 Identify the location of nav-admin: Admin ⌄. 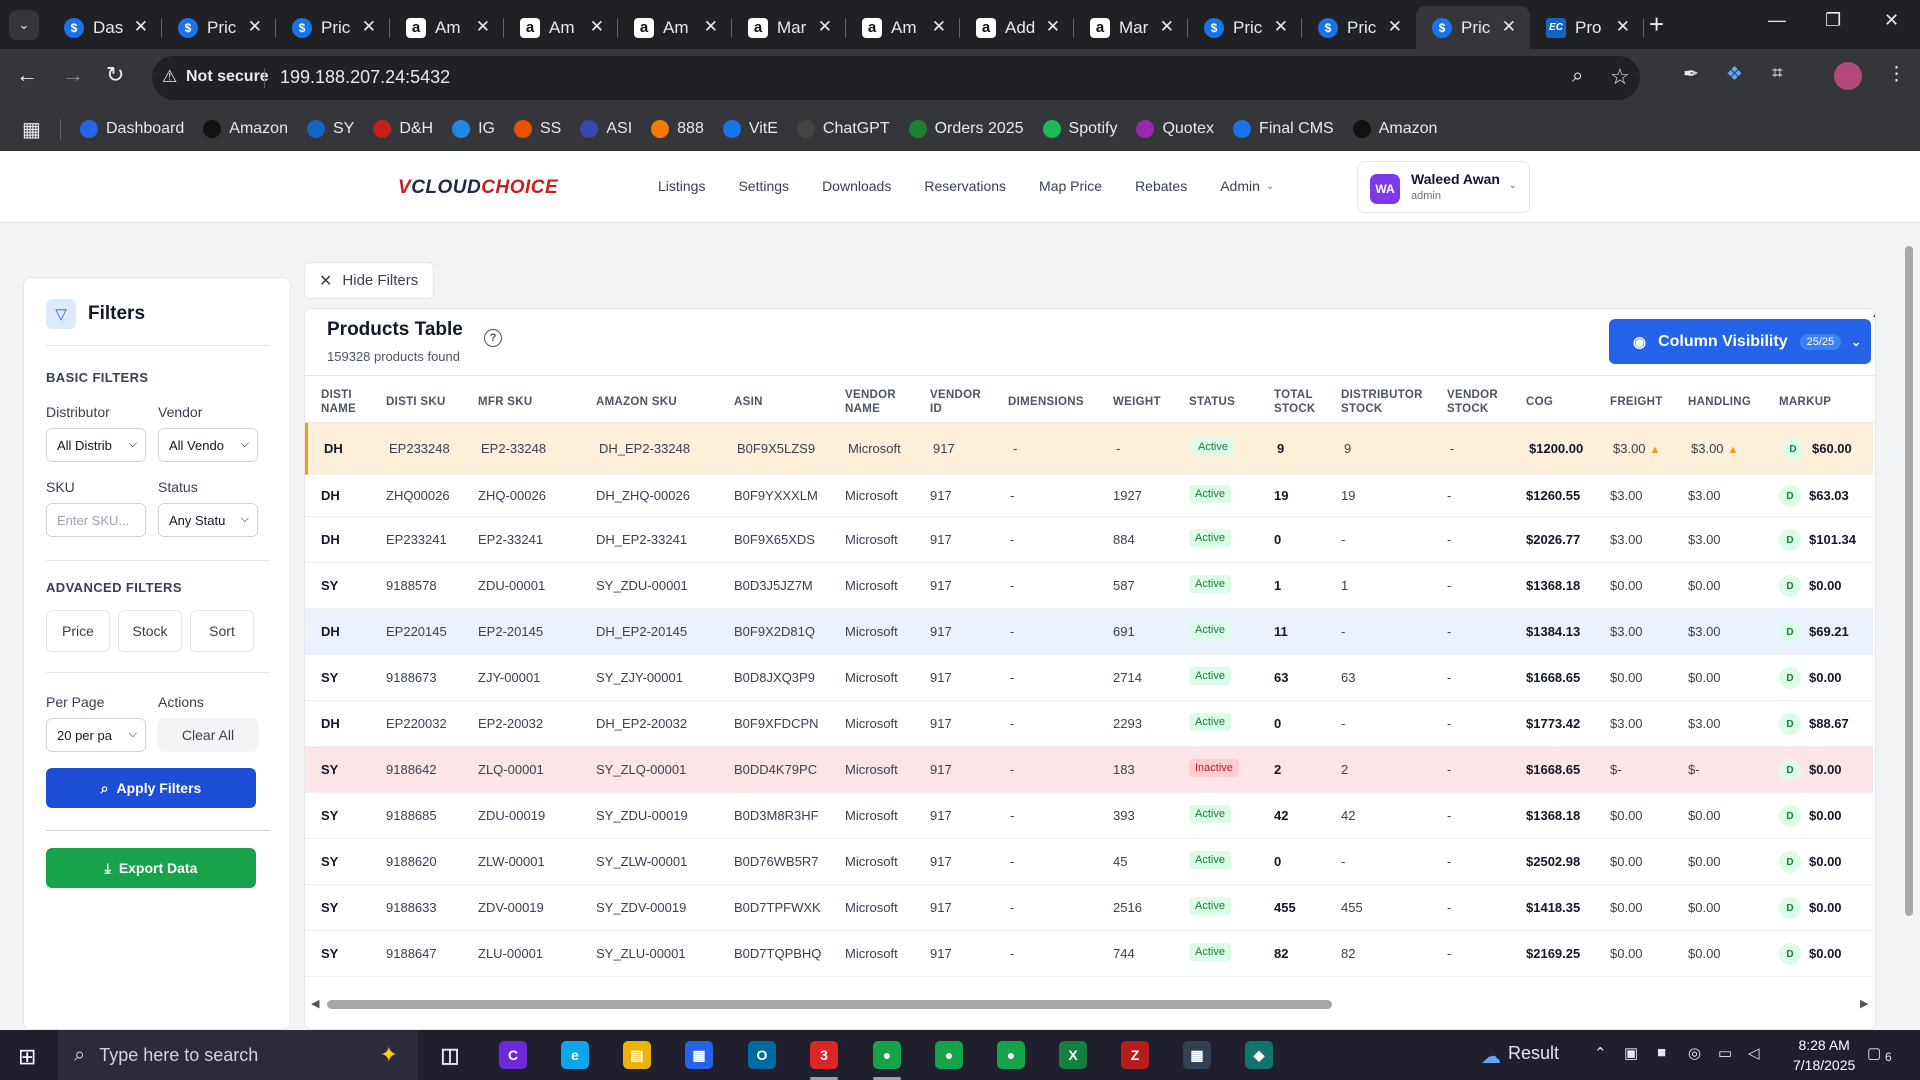
(1247, 186).